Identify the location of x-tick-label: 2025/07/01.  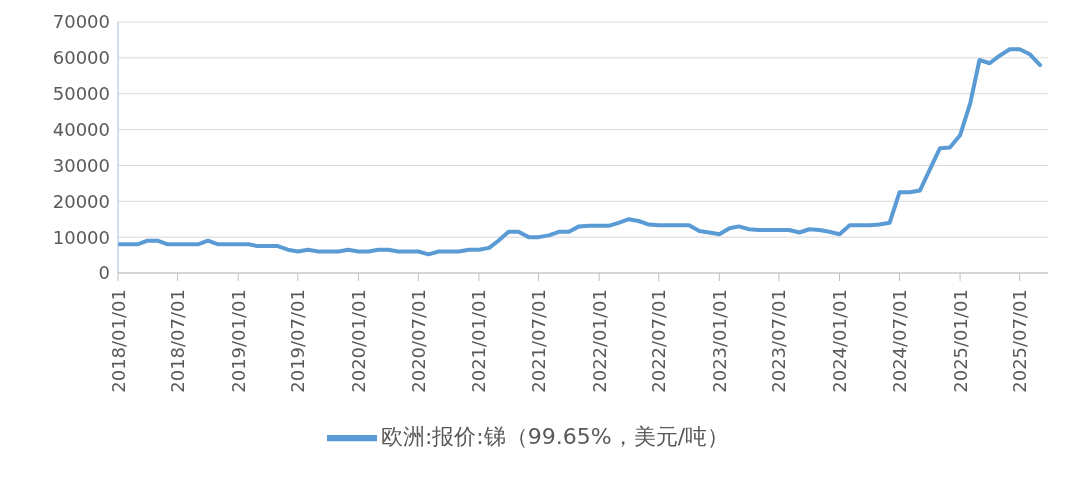
(1020, 341).